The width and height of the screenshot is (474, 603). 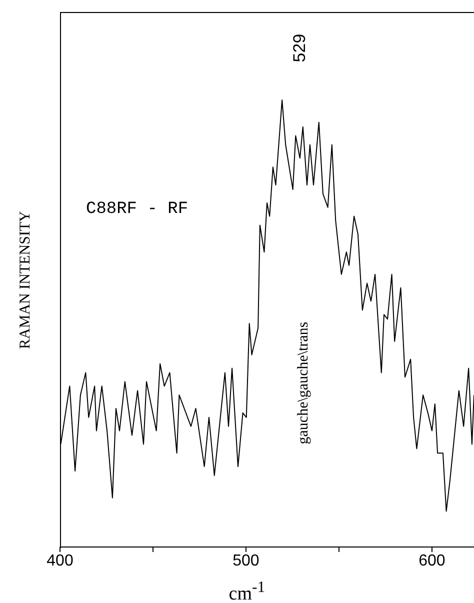 I want to click on annotation: C88RF - RF, so click(x=137, y=209).